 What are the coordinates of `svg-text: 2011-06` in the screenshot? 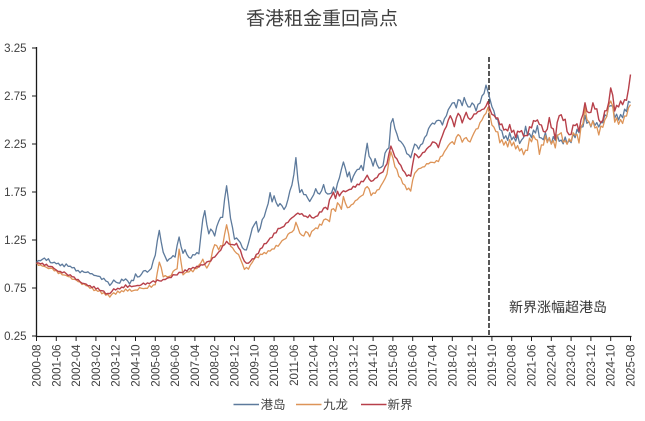 It's located at (295, 365).